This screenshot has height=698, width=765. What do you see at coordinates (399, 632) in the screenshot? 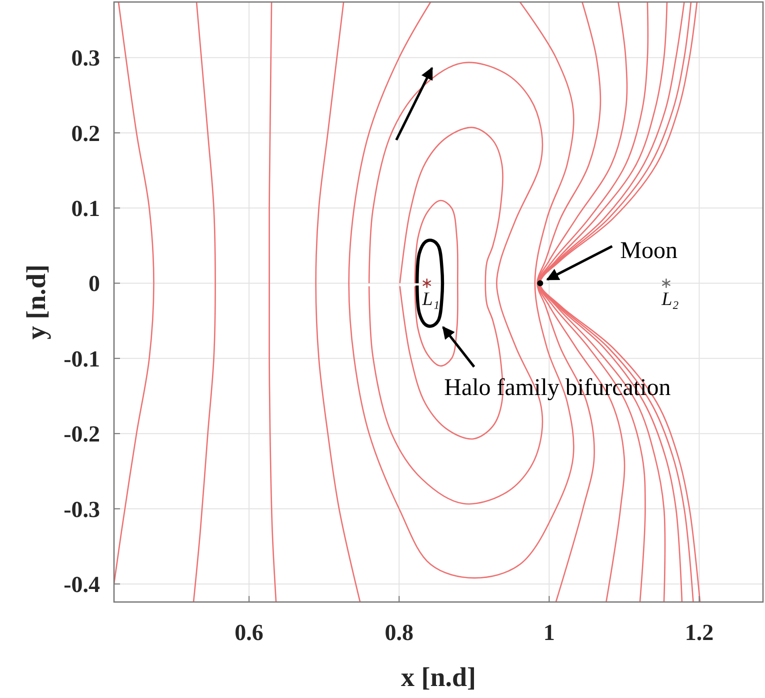
I see `x-tick-label: 0.8` at bounding box center [399, 632].